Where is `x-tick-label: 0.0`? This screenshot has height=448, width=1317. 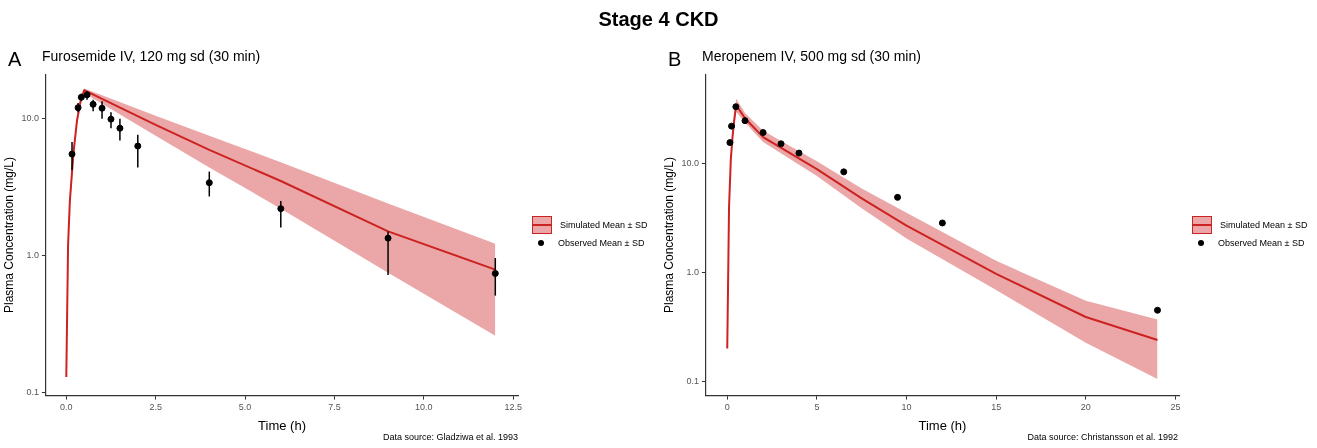 x-tick-label: 0.0 is located at coordinates (66, 407).